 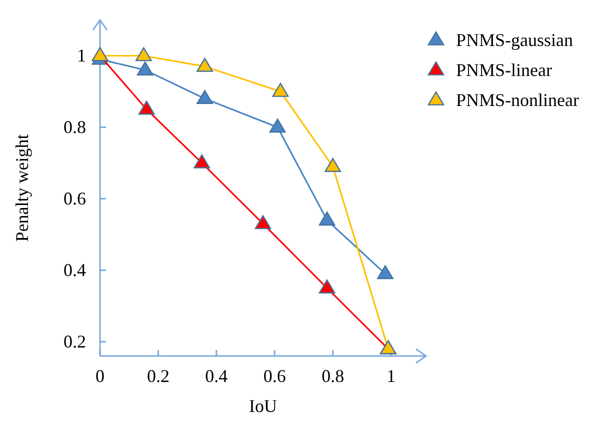 What do you see at coordinates (75, 127) in the screenshot?
I see `y-tick-label: 0.8` at bounding box center [75, 127].